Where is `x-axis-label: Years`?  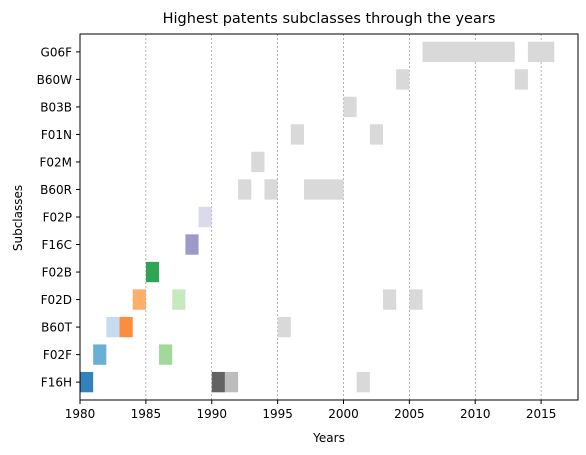 x-axis-label: Years is located at coordinates (328, 438).